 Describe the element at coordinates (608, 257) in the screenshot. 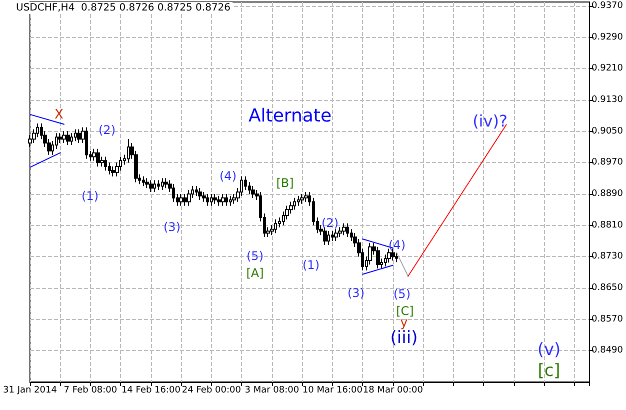

I see `y-tick-label: 0.8730` at that location.